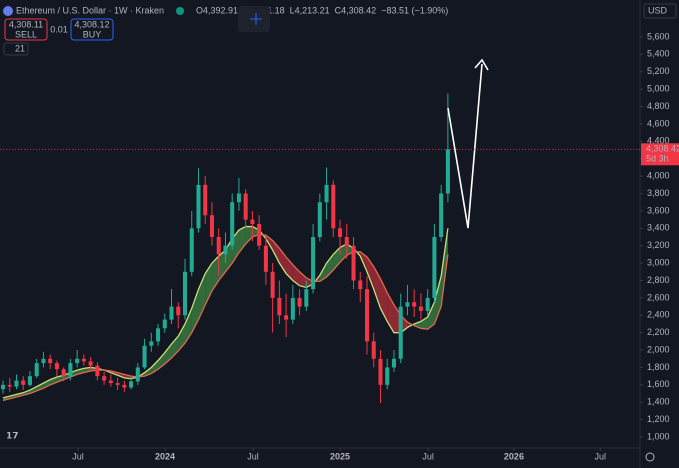  What do you see at coordinates (481, 64) in the screenshot?
I see `arrow-head` at bounding box center [481, 64].